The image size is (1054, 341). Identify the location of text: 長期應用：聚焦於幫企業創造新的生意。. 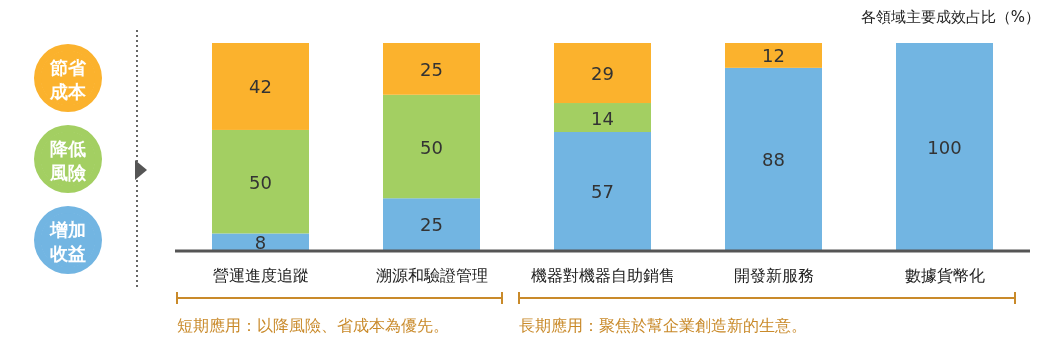
(663, 325).